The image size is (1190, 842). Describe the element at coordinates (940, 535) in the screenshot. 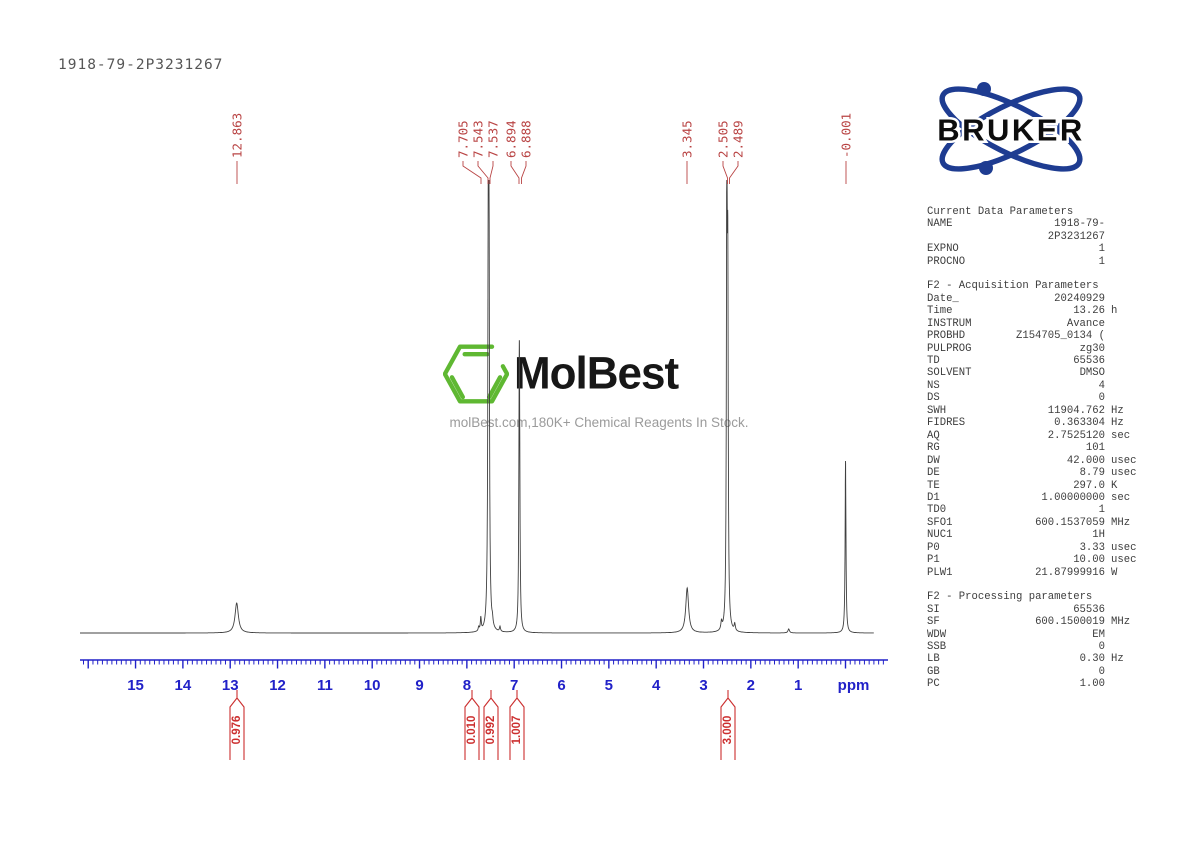

I see `parameter-label: NUC1` at that location.